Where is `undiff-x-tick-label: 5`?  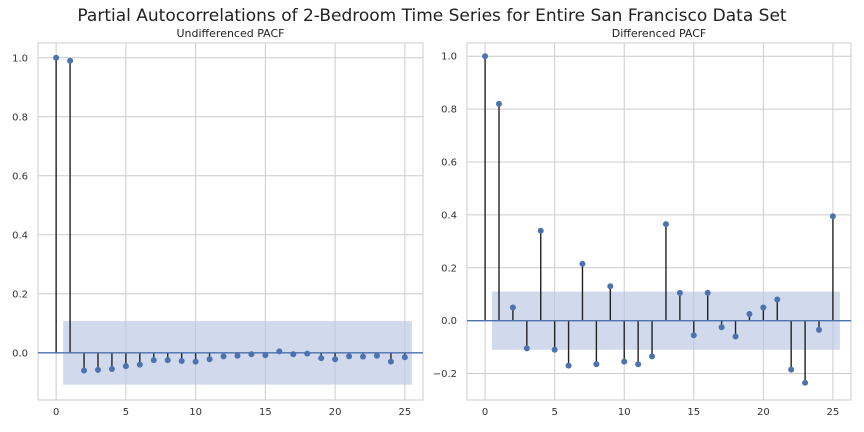
undiff-x-tick-label: 5 is located at coordinates (126, 412).